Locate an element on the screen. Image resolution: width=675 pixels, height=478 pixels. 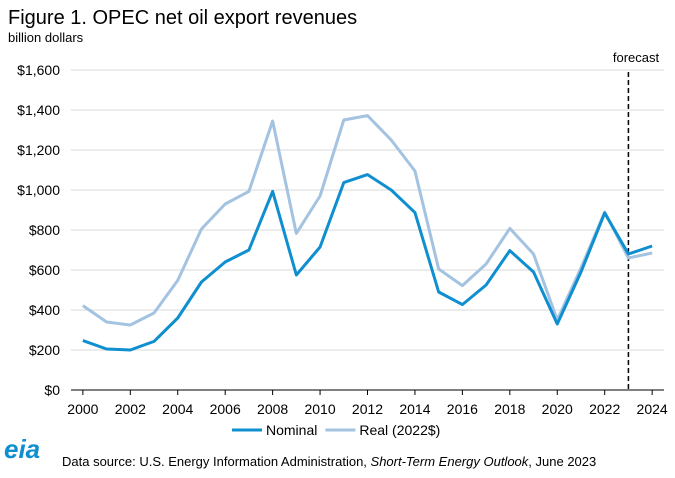
x-tick-label: 2008 is located at coordinates (272, 409).